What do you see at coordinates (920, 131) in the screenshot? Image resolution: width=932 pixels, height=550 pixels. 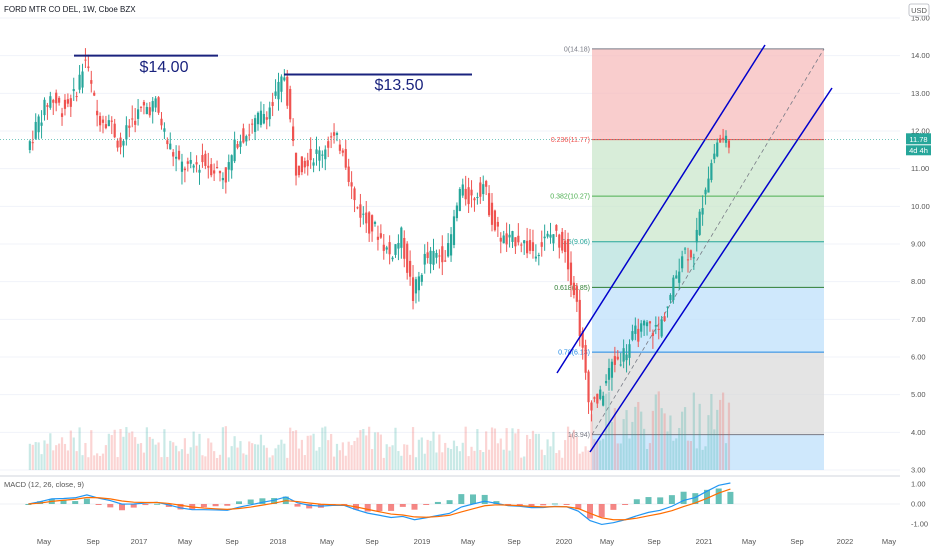 I see `price-tick-label: 12.00` at bounding box center [920, 131].